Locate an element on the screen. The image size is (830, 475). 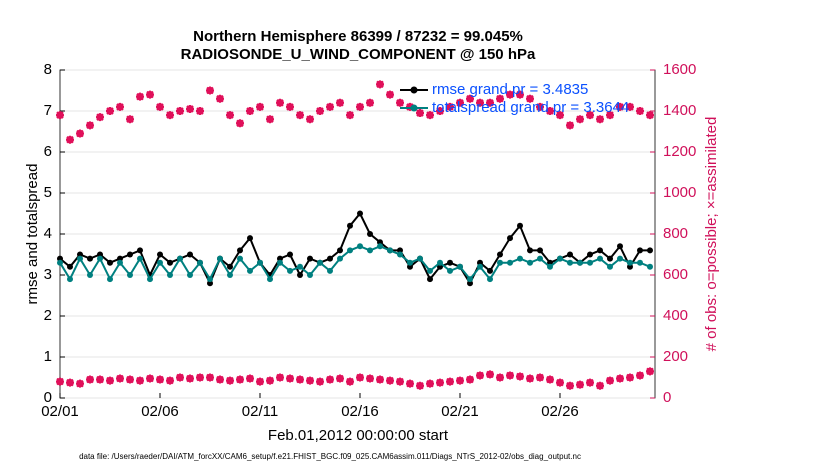
legend-label: totalspread grand pr = 3.3644 is located at coordinates (530, 107).